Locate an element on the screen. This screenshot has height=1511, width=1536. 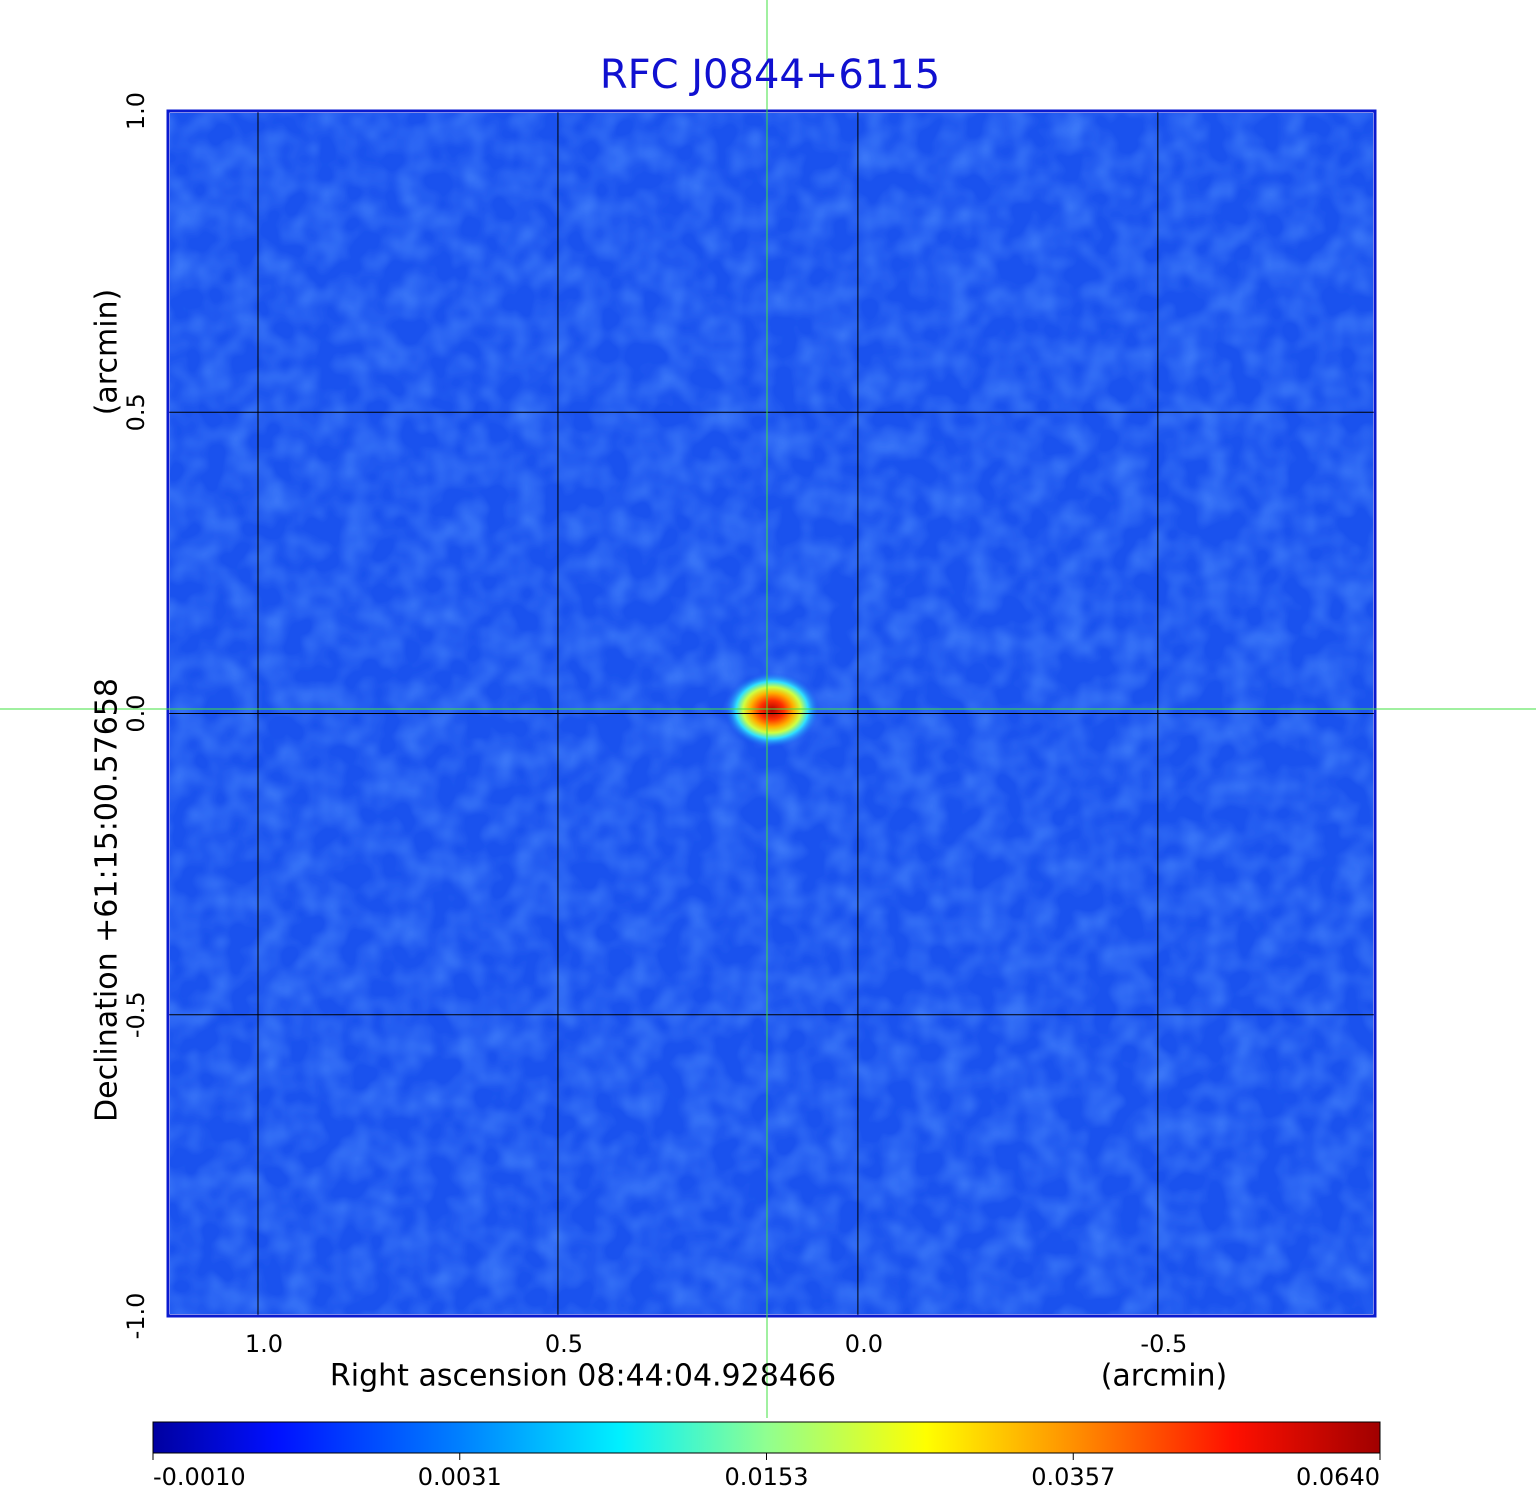
colorbar-tick-label: 0.0153 is located at coordinates (767, 1477).